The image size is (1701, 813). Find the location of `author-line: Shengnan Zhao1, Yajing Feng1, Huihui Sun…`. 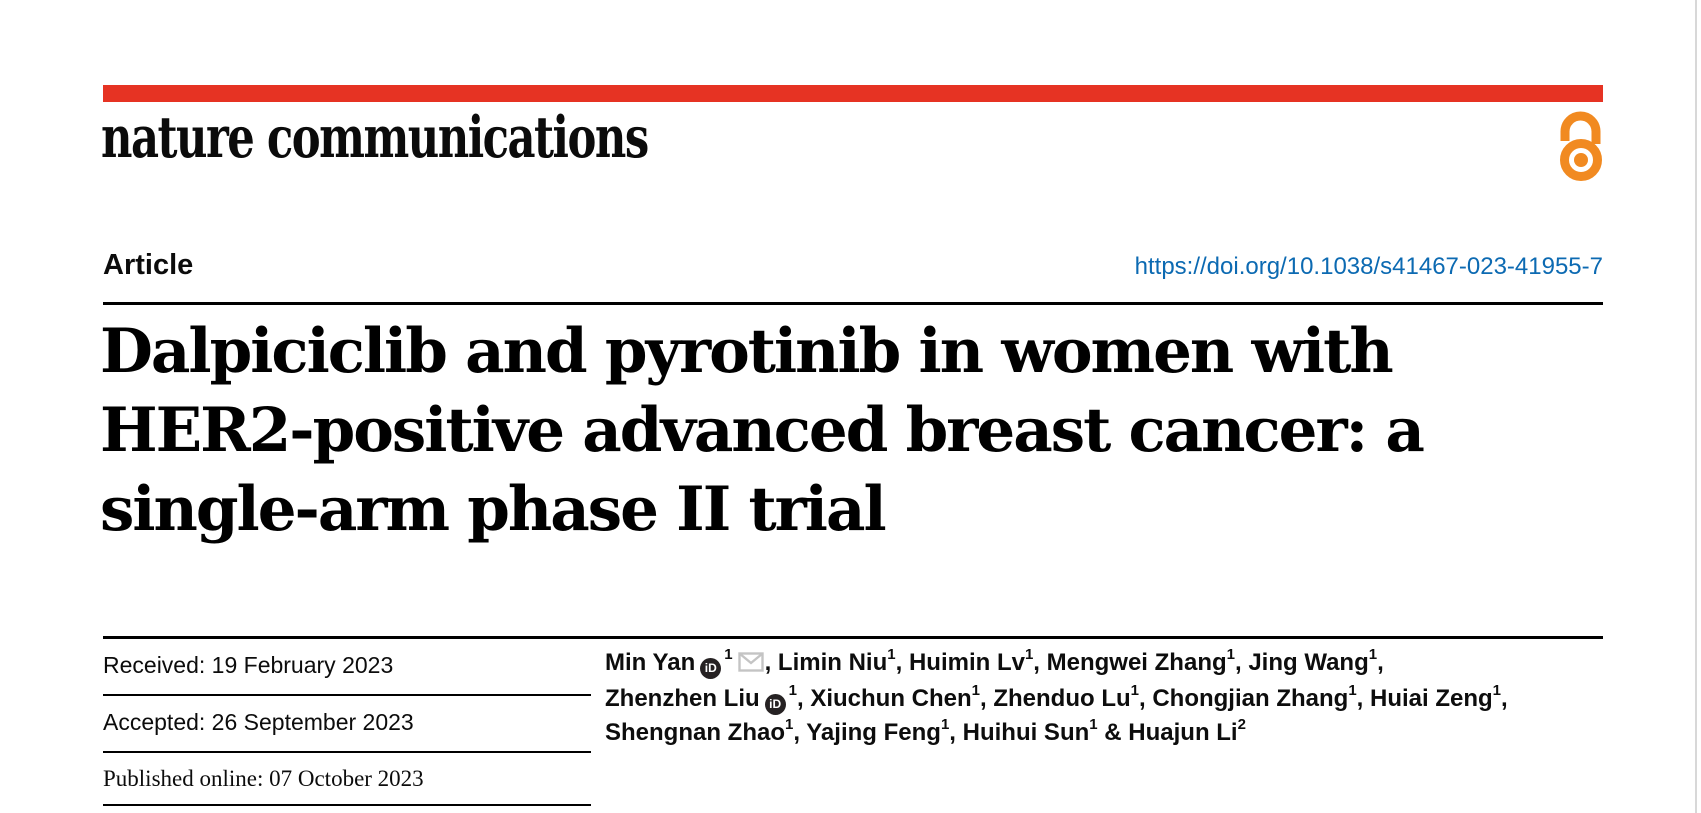

author-line: Shengnan Zhao1, Yajing Feng1, Huihui Sun… is located at coordinates (1110, 733).